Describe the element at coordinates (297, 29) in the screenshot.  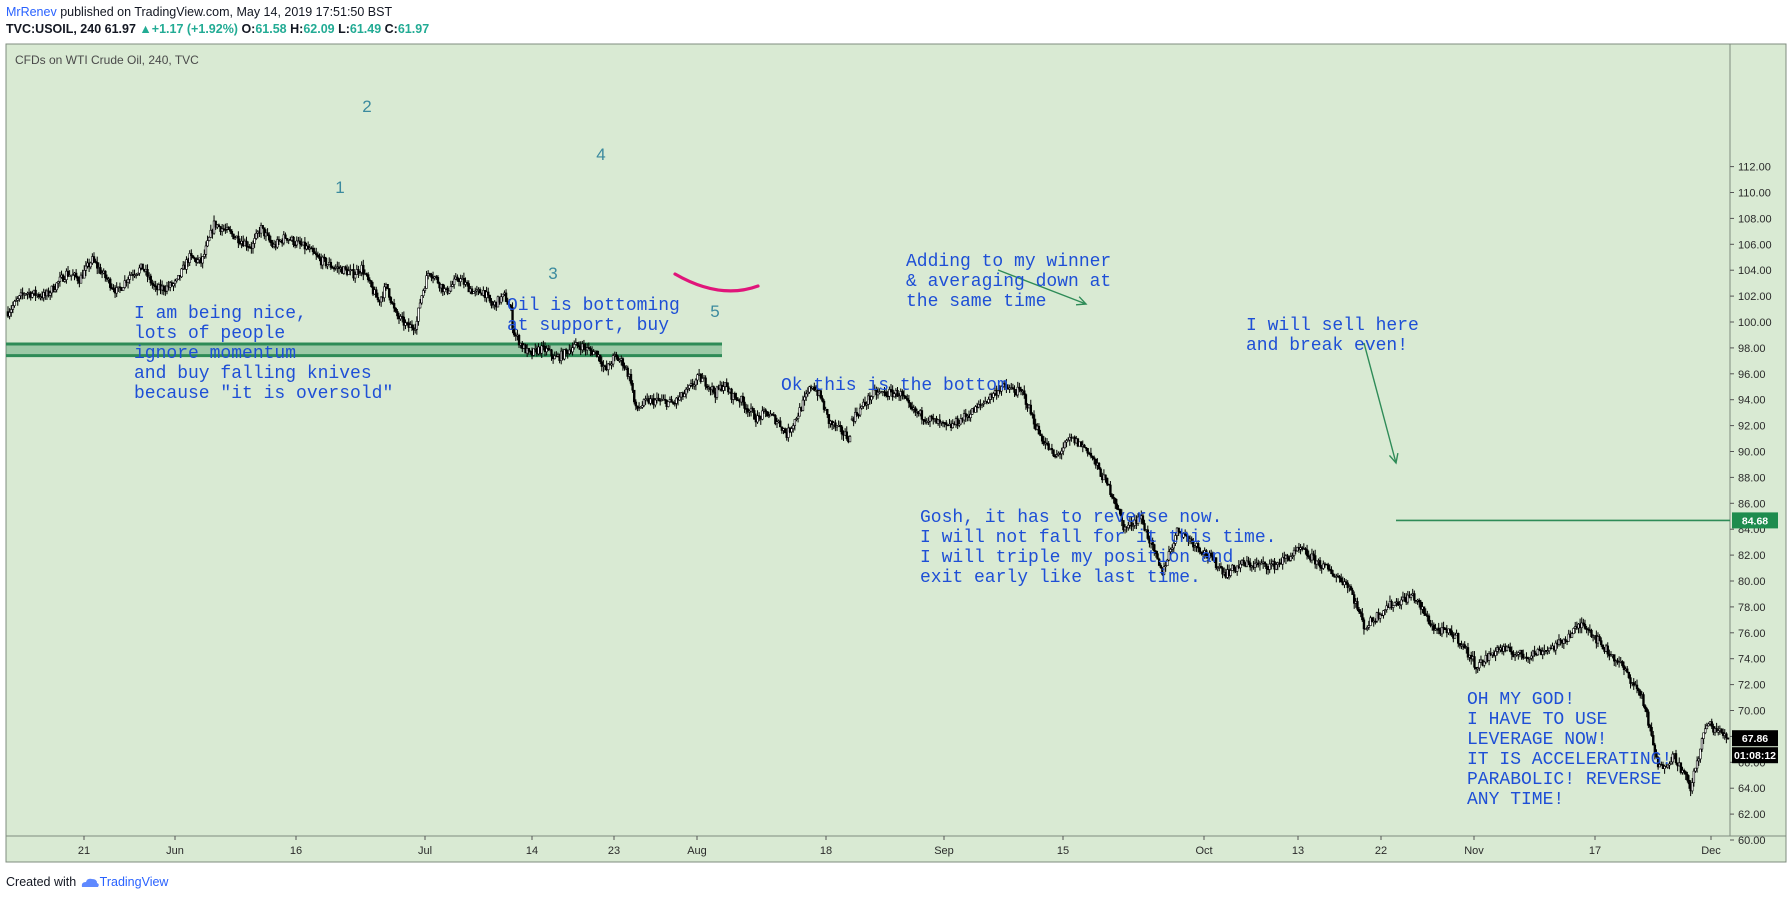
I see `high-label: H:` at that location.